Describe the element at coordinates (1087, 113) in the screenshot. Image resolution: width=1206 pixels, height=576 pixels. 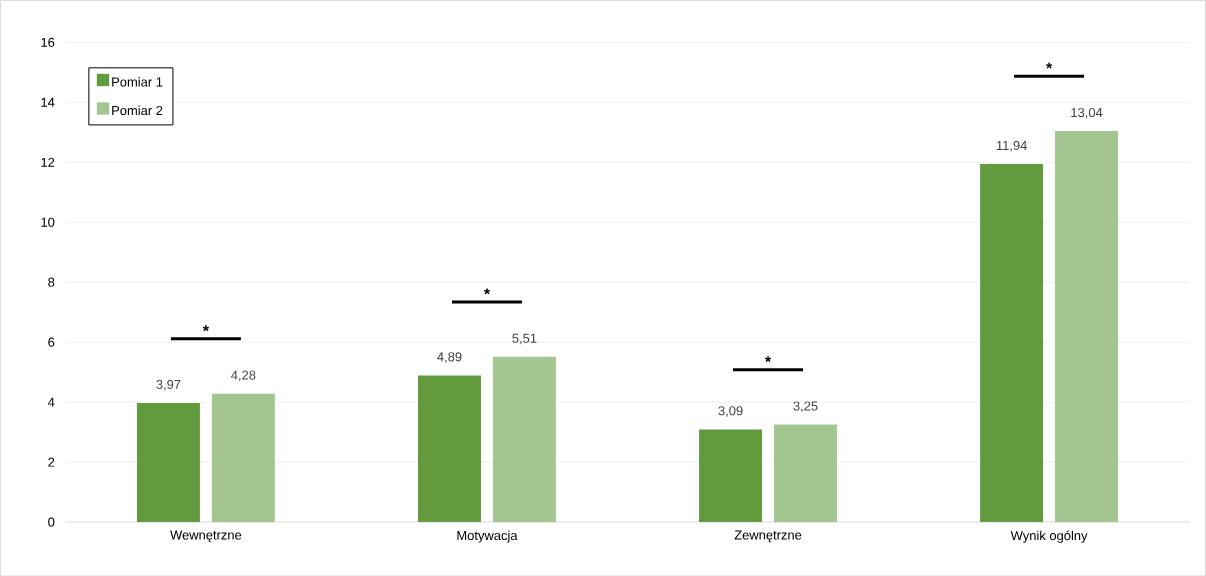
I see `data-label: 13,04` at that location.